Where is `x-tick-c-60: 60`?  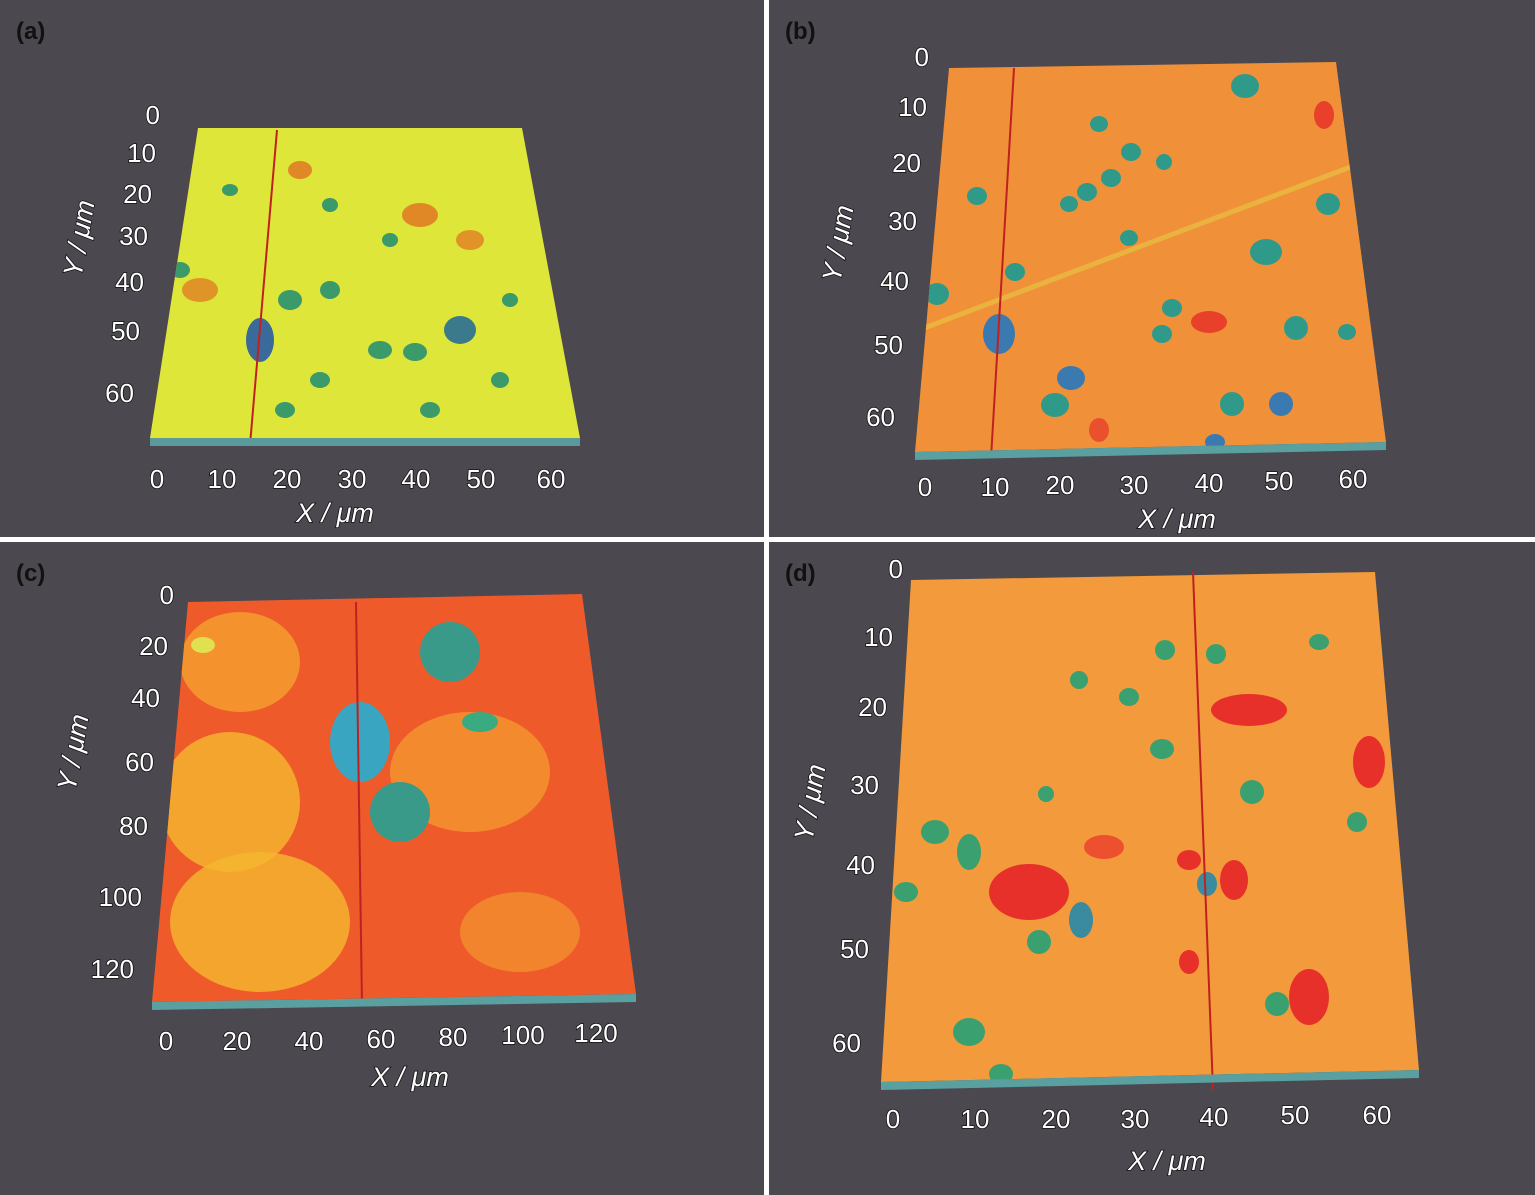
x-tick-c-60: 60 is located at coordinates (381, 1039).